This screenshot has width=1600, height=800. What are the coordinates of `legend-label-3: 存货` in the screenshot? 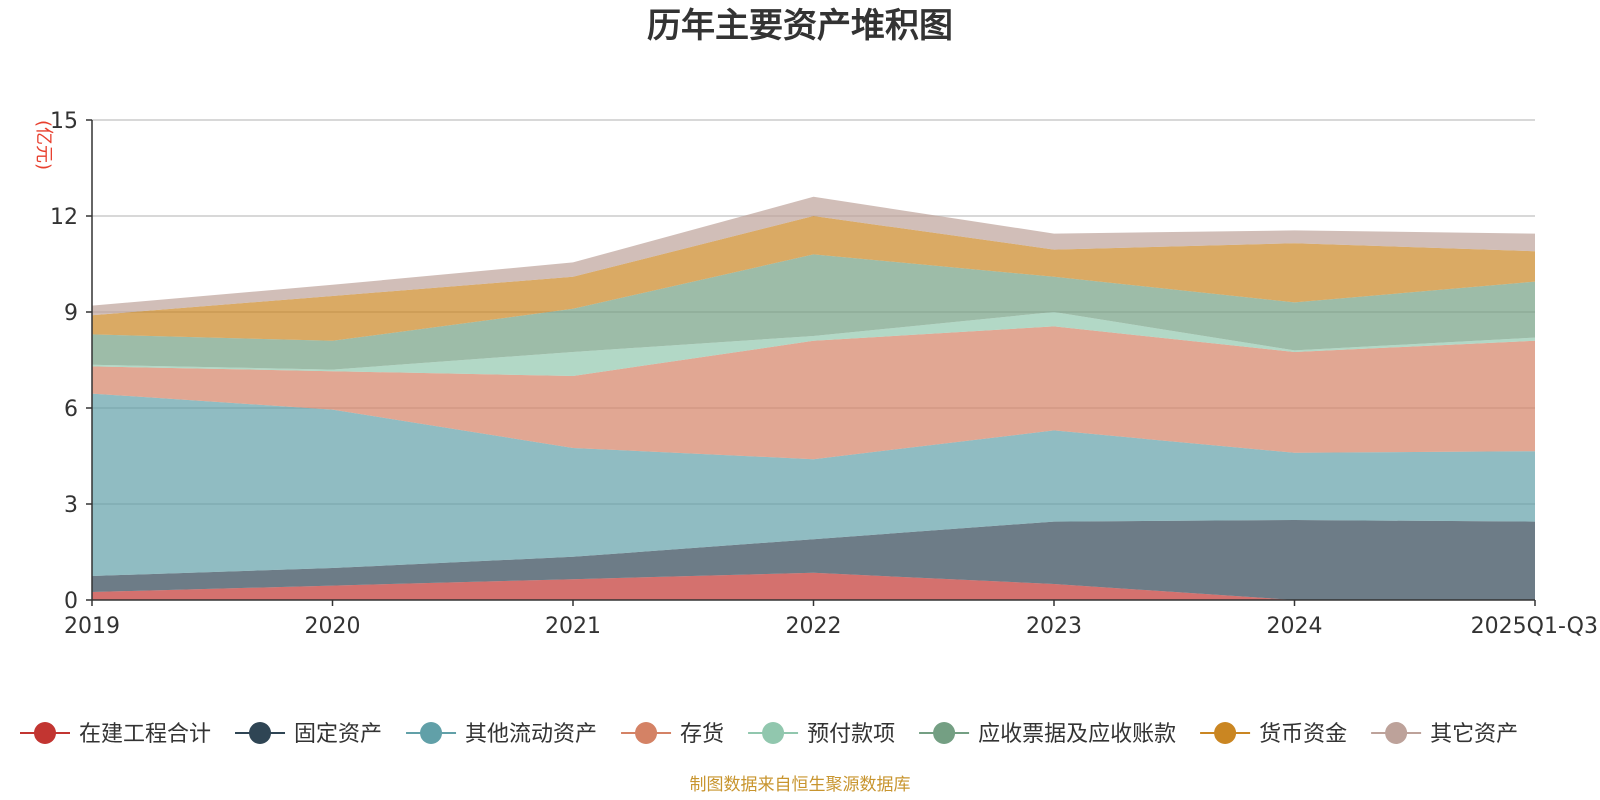 It's located at (702, 734).